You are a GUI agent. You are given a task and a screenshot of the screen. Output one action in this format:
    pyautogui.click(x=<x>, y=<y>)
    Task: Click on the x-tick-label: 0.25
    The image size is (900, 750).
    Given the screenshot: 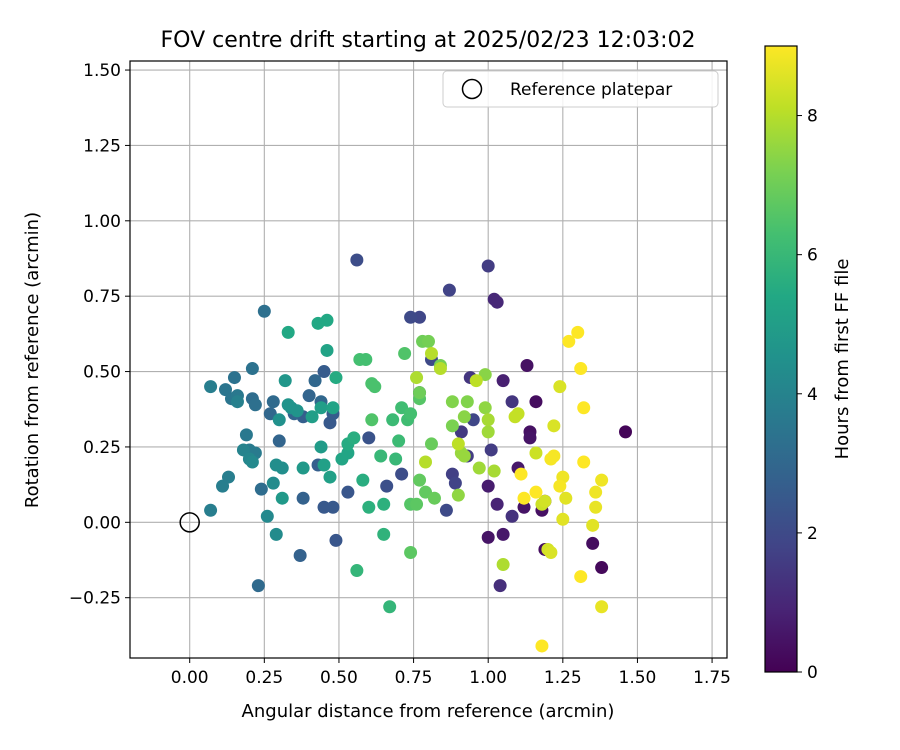 What is the action you would take?
    pyautogui.click(x=264, y=678)
    